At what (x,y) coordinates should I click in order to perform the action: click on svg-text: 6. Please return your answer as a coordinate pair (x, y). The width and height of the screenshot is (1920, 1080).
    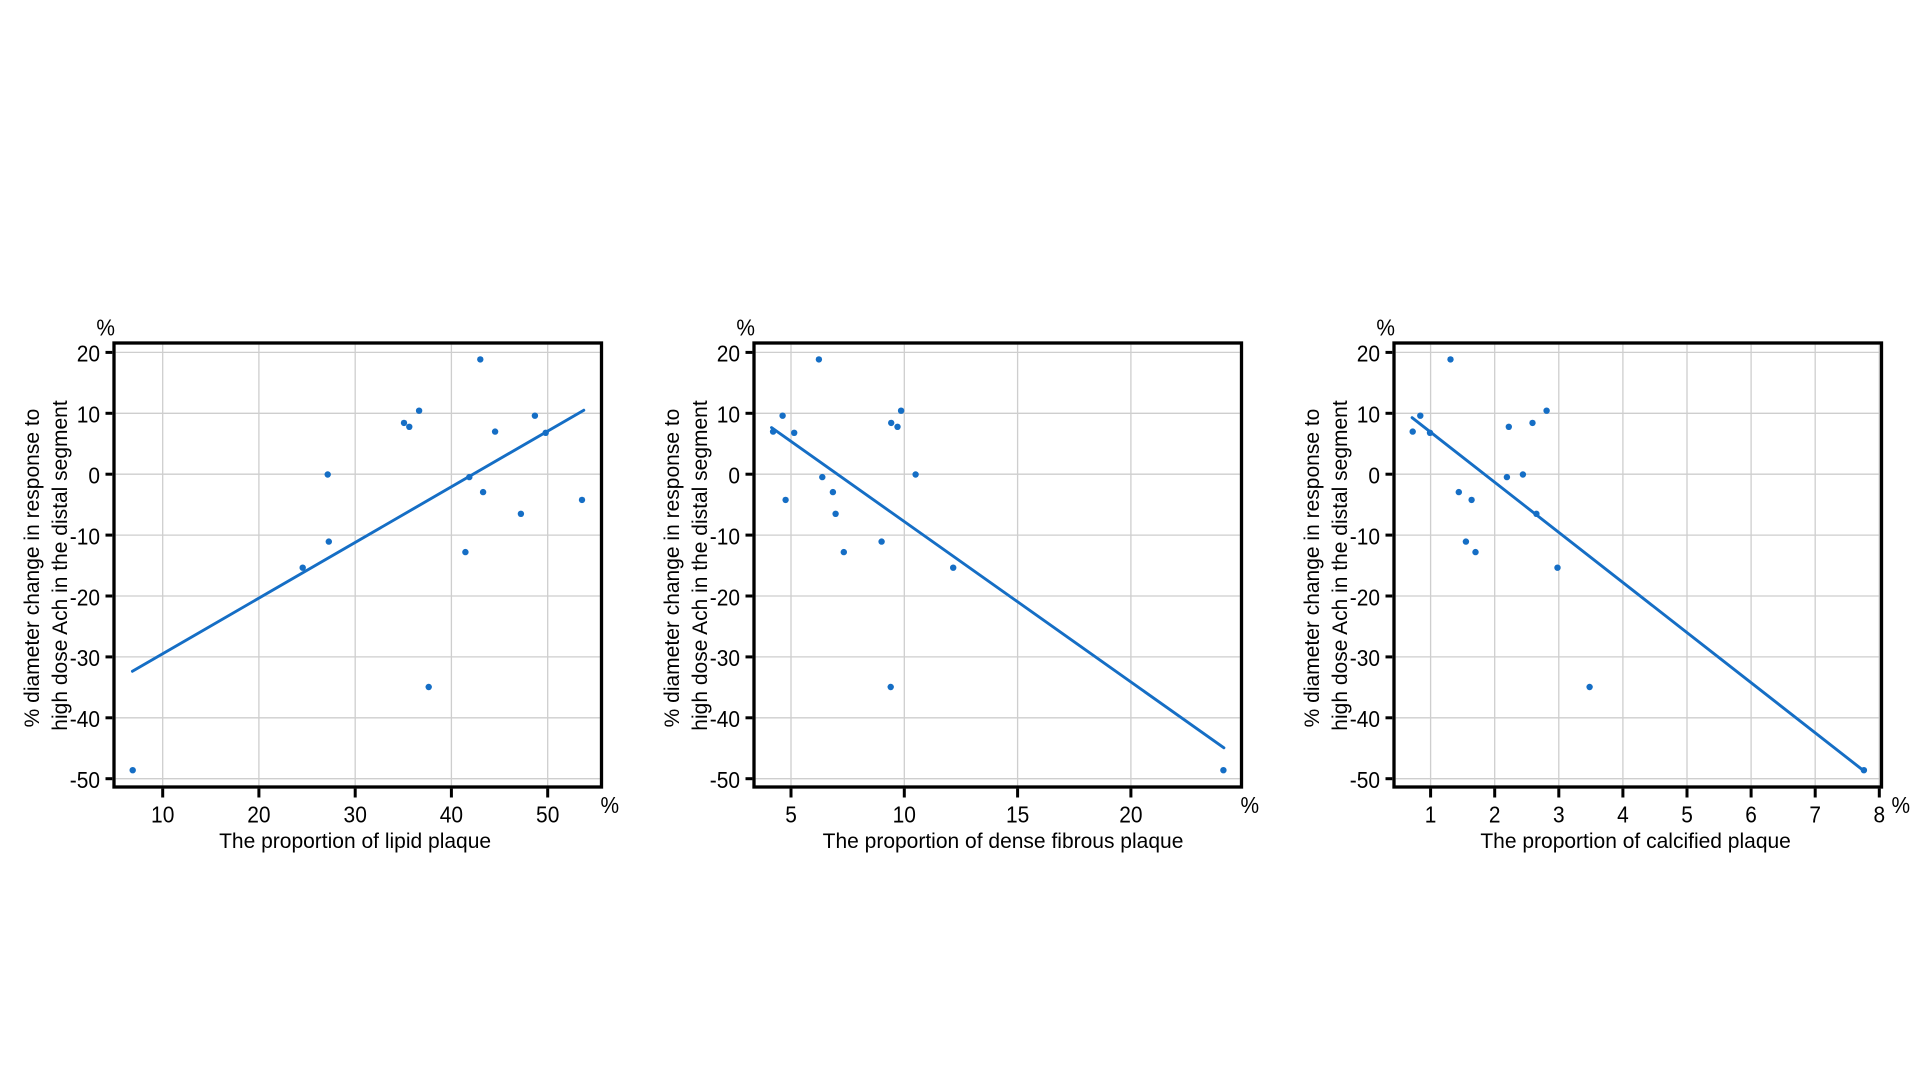
    Looking at the image, I should click on (1751, 815).